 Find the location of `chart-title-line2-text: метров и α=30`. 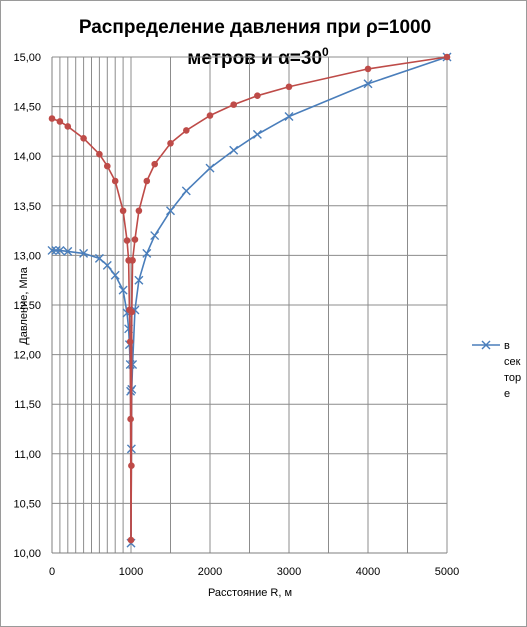

chart-title-line2-text: метров и α=30 is located at coordinates (254, 58).